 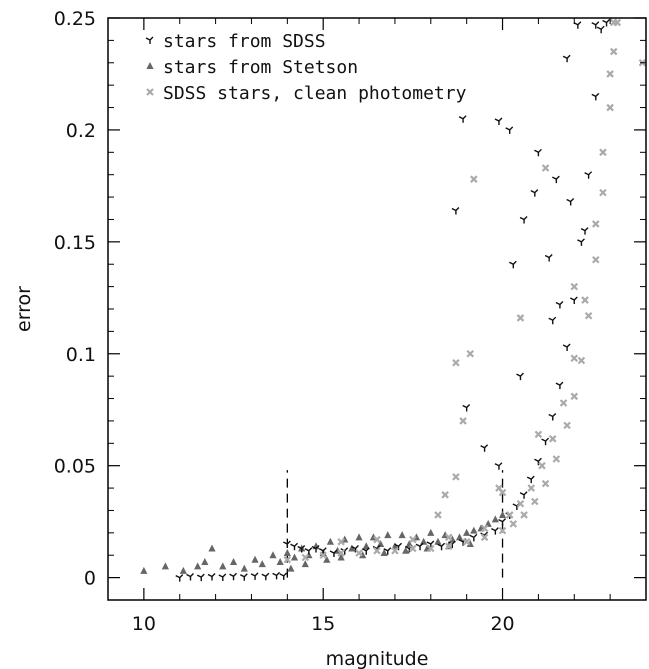 I want to click on y-tick-label: 0.2, so click(x=81, y=131).